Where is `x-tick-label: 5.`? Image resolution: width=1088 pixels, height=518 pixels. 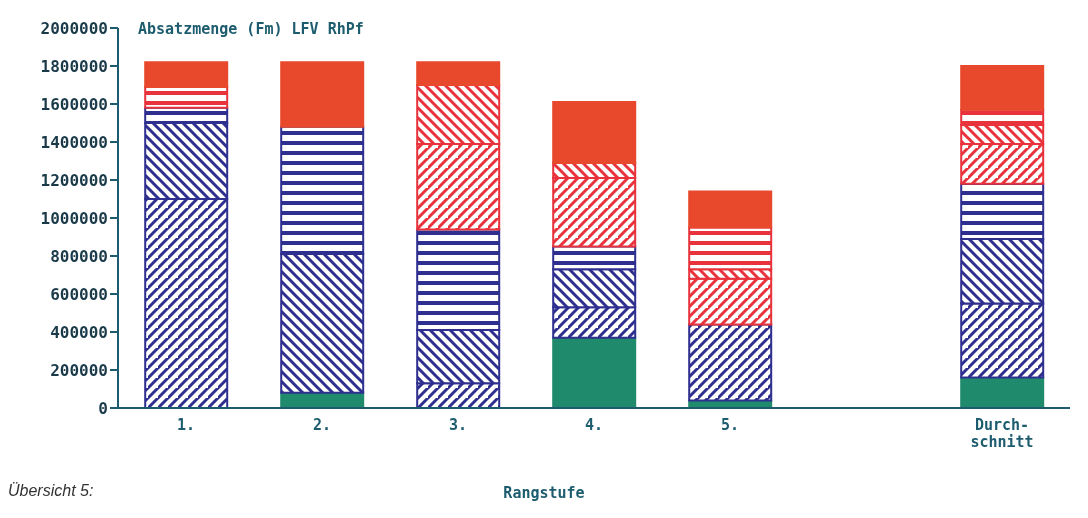 x-tick-label: 5. is located at coordinates (730, 425).